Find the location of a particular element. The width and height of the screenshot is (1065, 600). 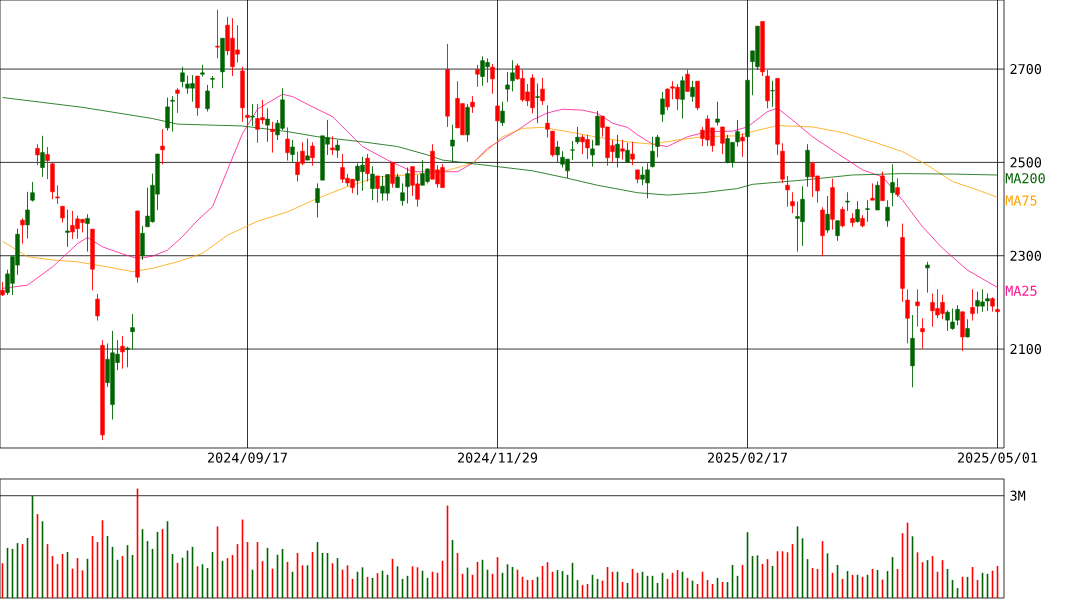

x-tick-label: 2024/11/29 is located at coordinates (498, 458).